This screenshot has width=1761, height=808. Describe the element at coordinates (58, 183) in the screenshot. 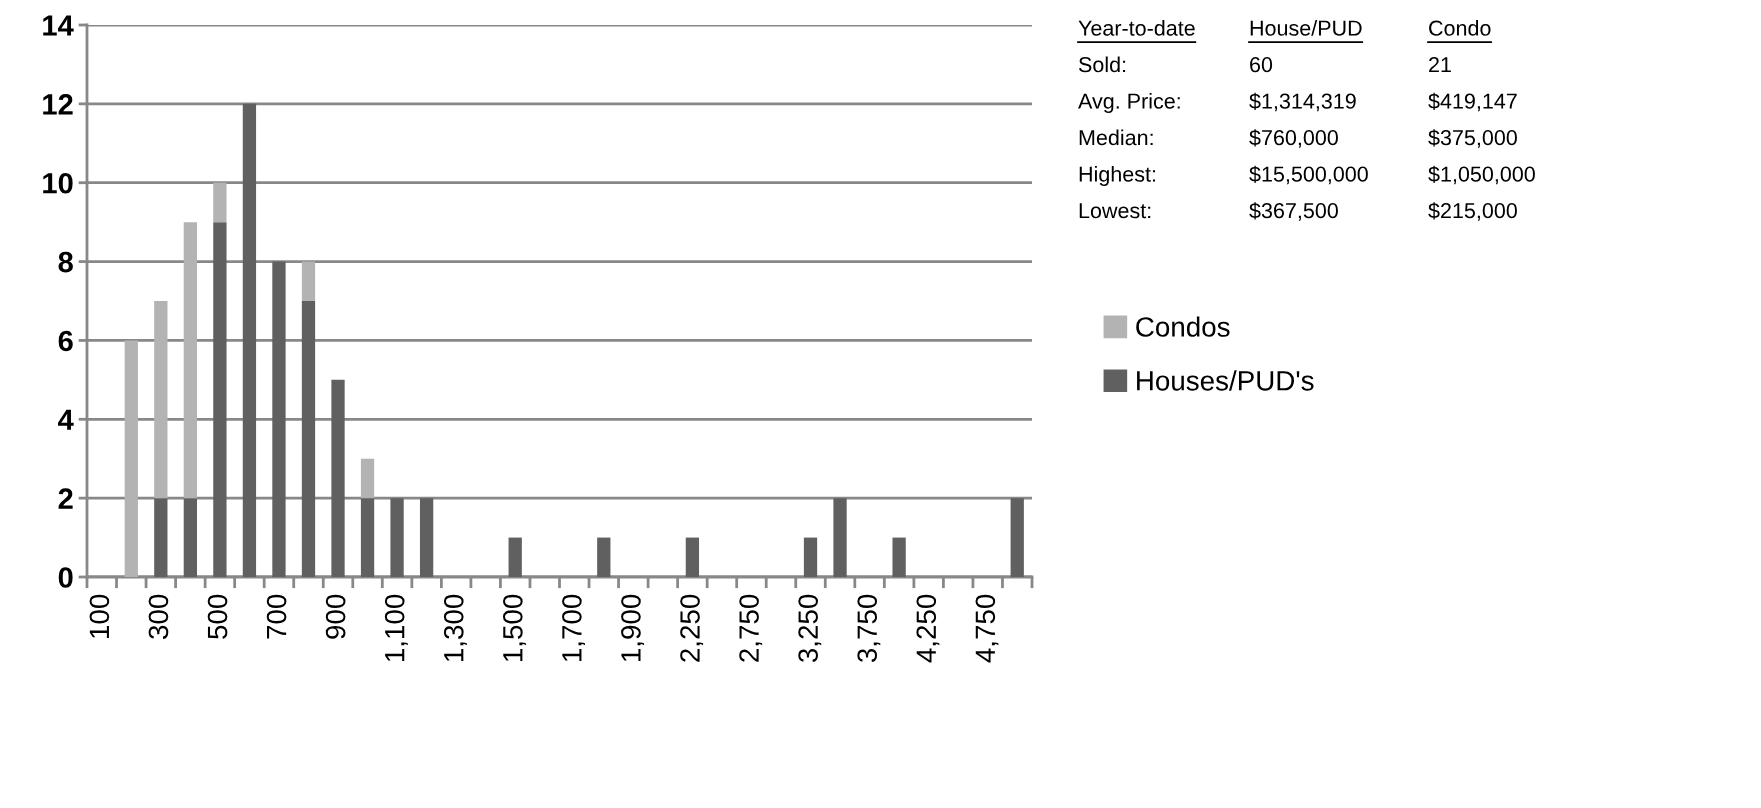

I see `y-tick-label: 10` at that location.